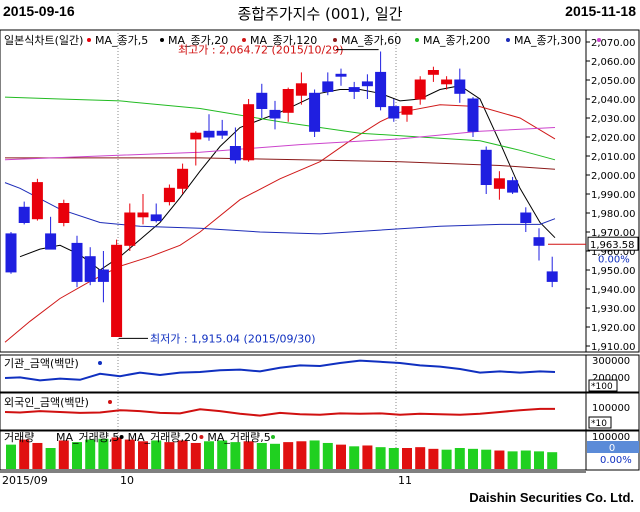 This screenshot has width=640, height=512. Describe the element at coordinates (613, 252) in the screenshot. I see `y-tick-label: 1,960.00` at that location.